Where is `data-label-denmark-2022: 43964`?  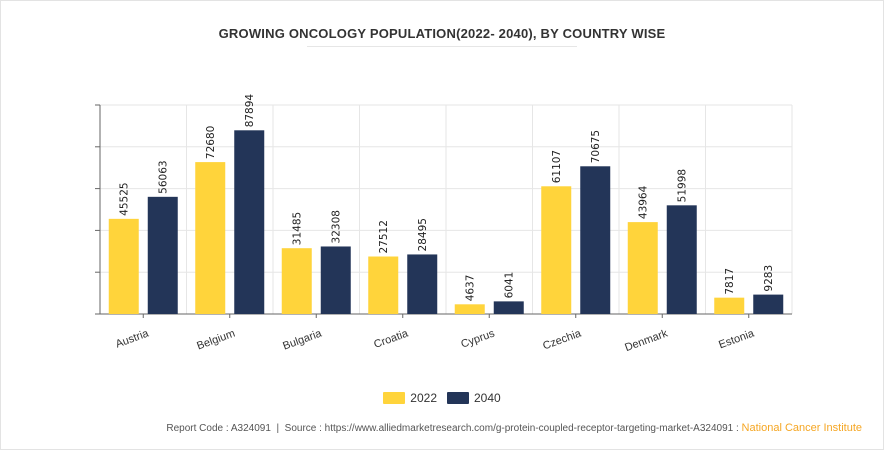
data-label-denmark-2022: 43964 is located at coordinates (644, 202).